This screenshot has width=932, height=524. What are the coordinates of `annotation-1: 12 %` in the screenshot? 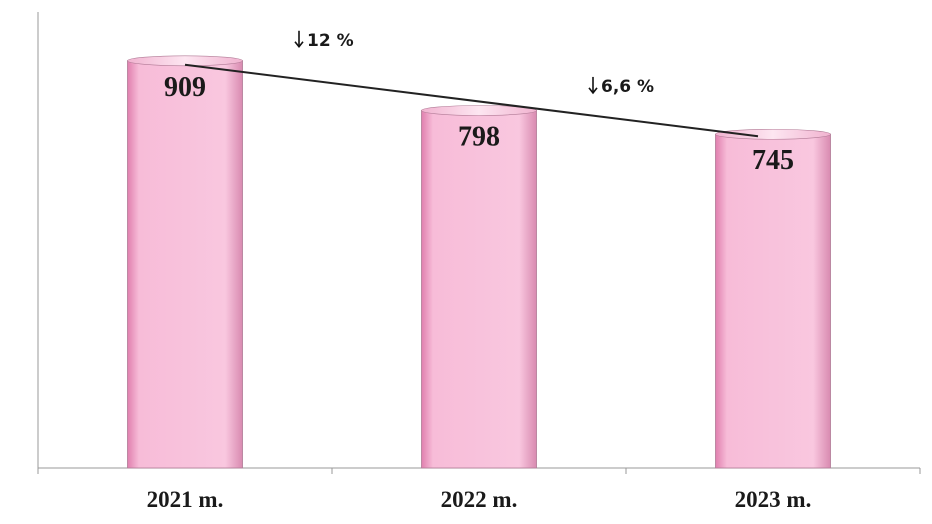 It's located at (324, 40).